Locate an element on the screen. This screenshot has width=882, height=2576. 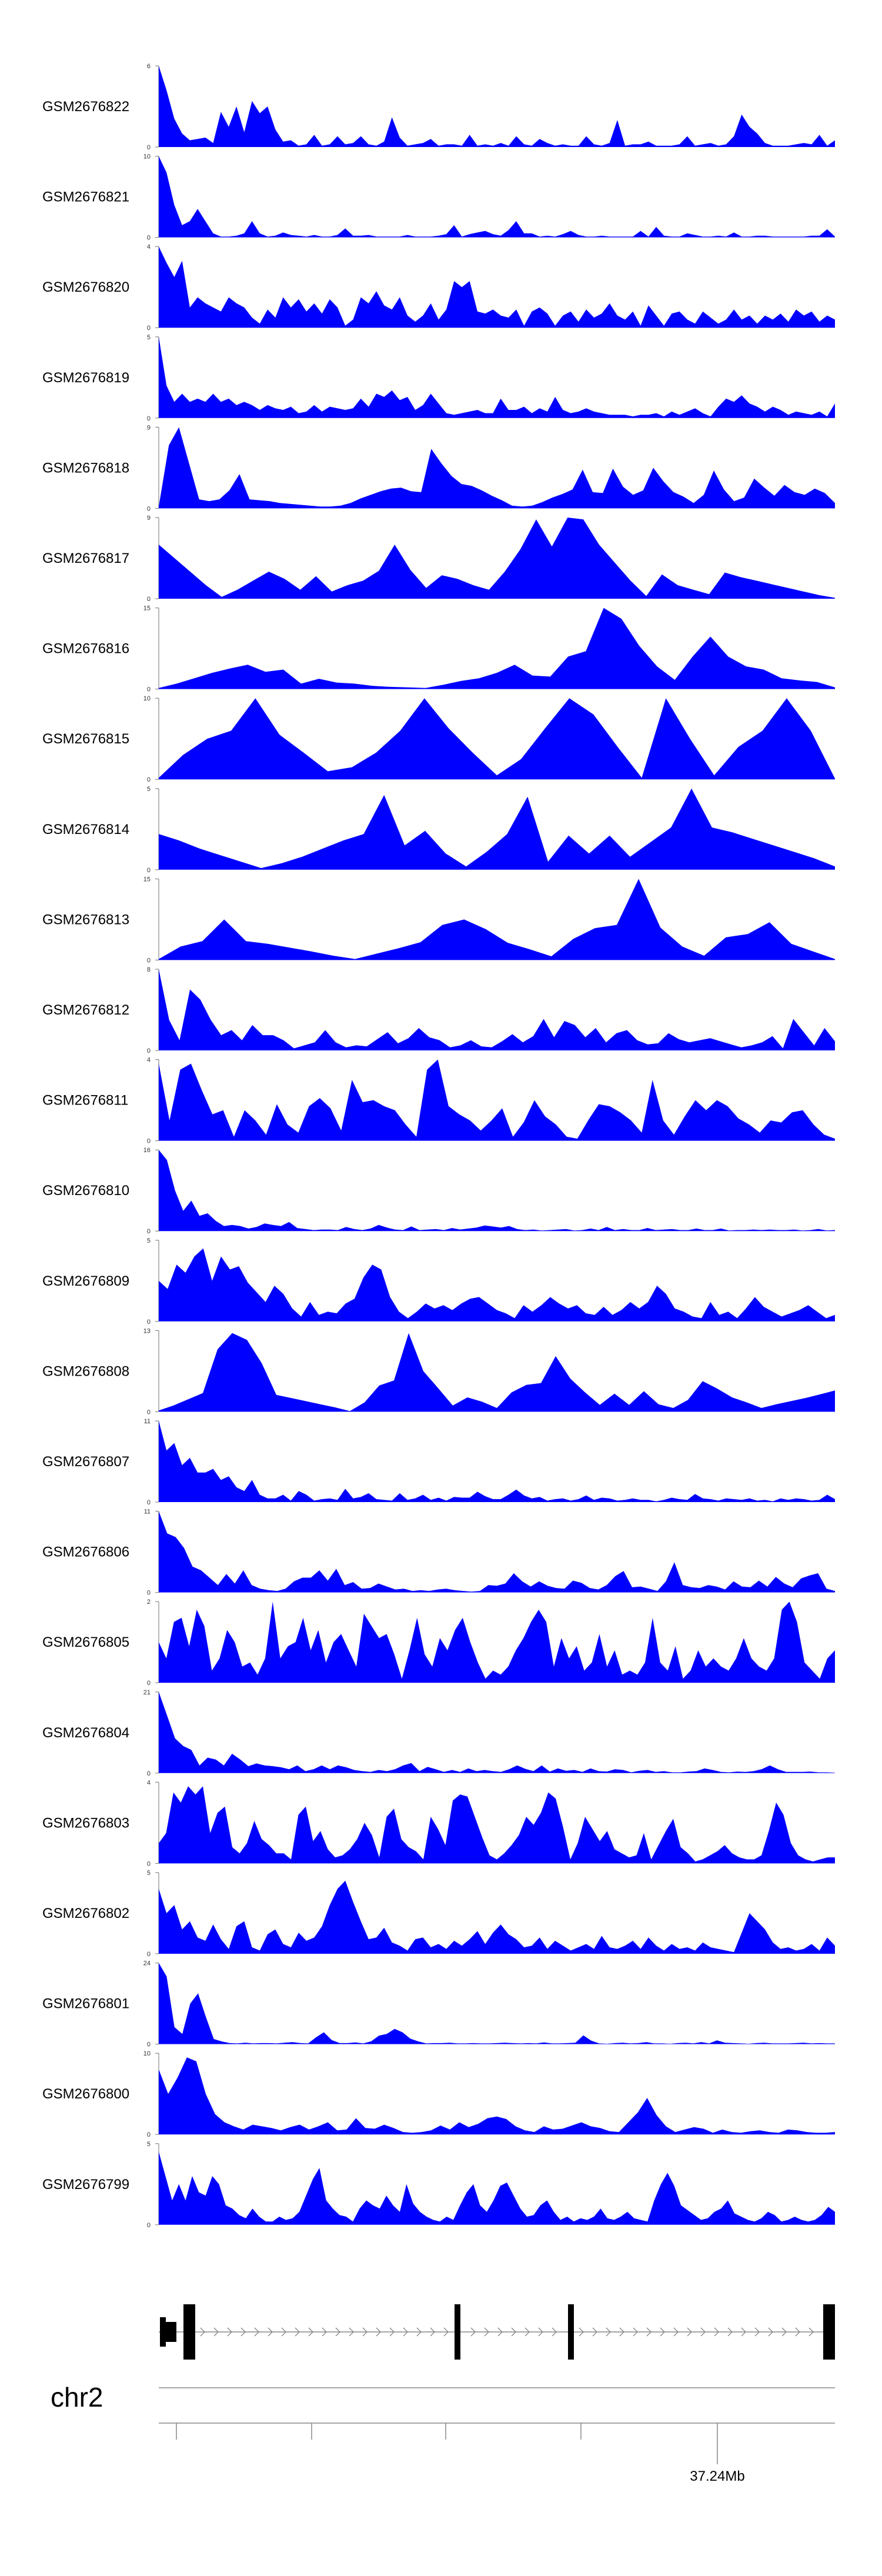
gene-model is located at coordinates (497, 2332).